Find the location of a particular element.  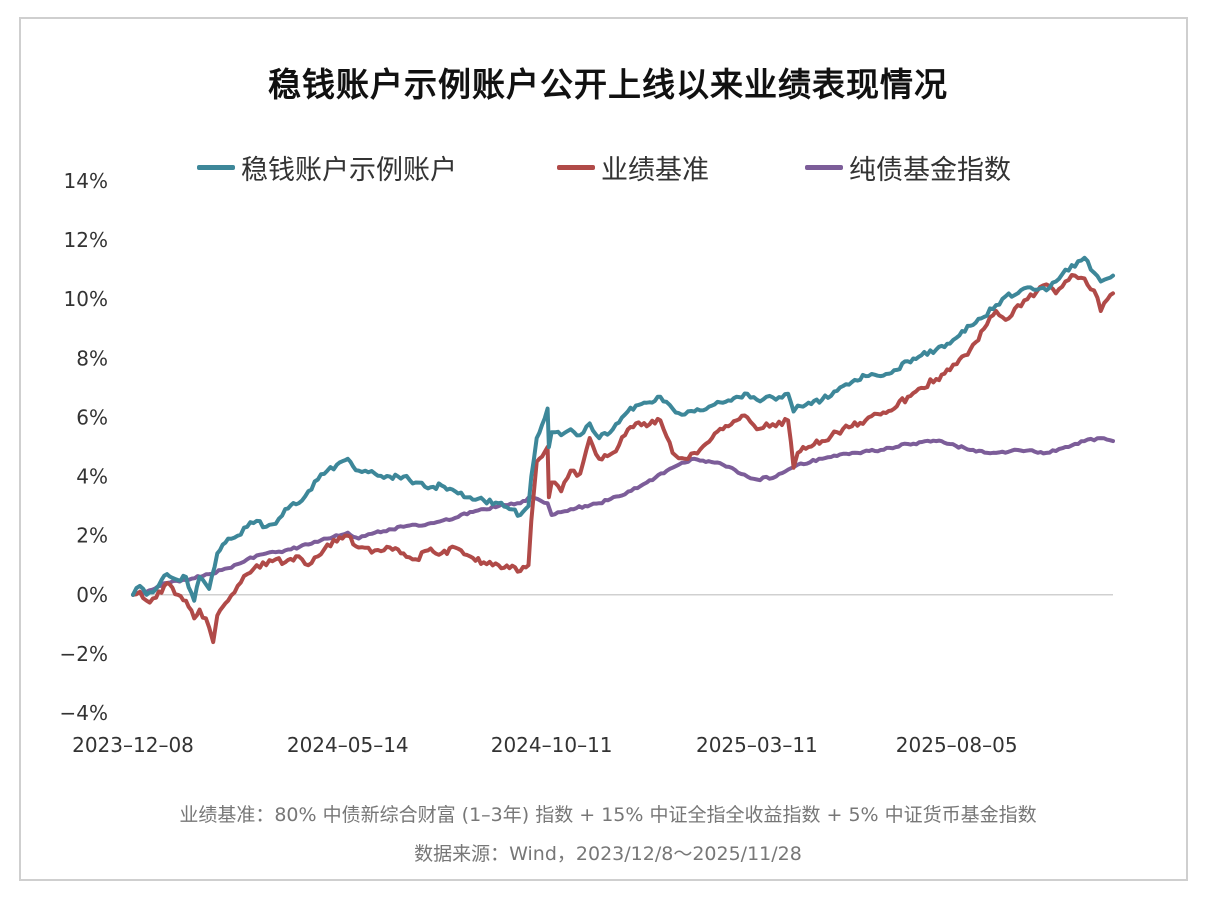

chart-legend: 稳钱账户示例账户 业绩基准 纯债基金指数 is located at coordinates (608, 167).